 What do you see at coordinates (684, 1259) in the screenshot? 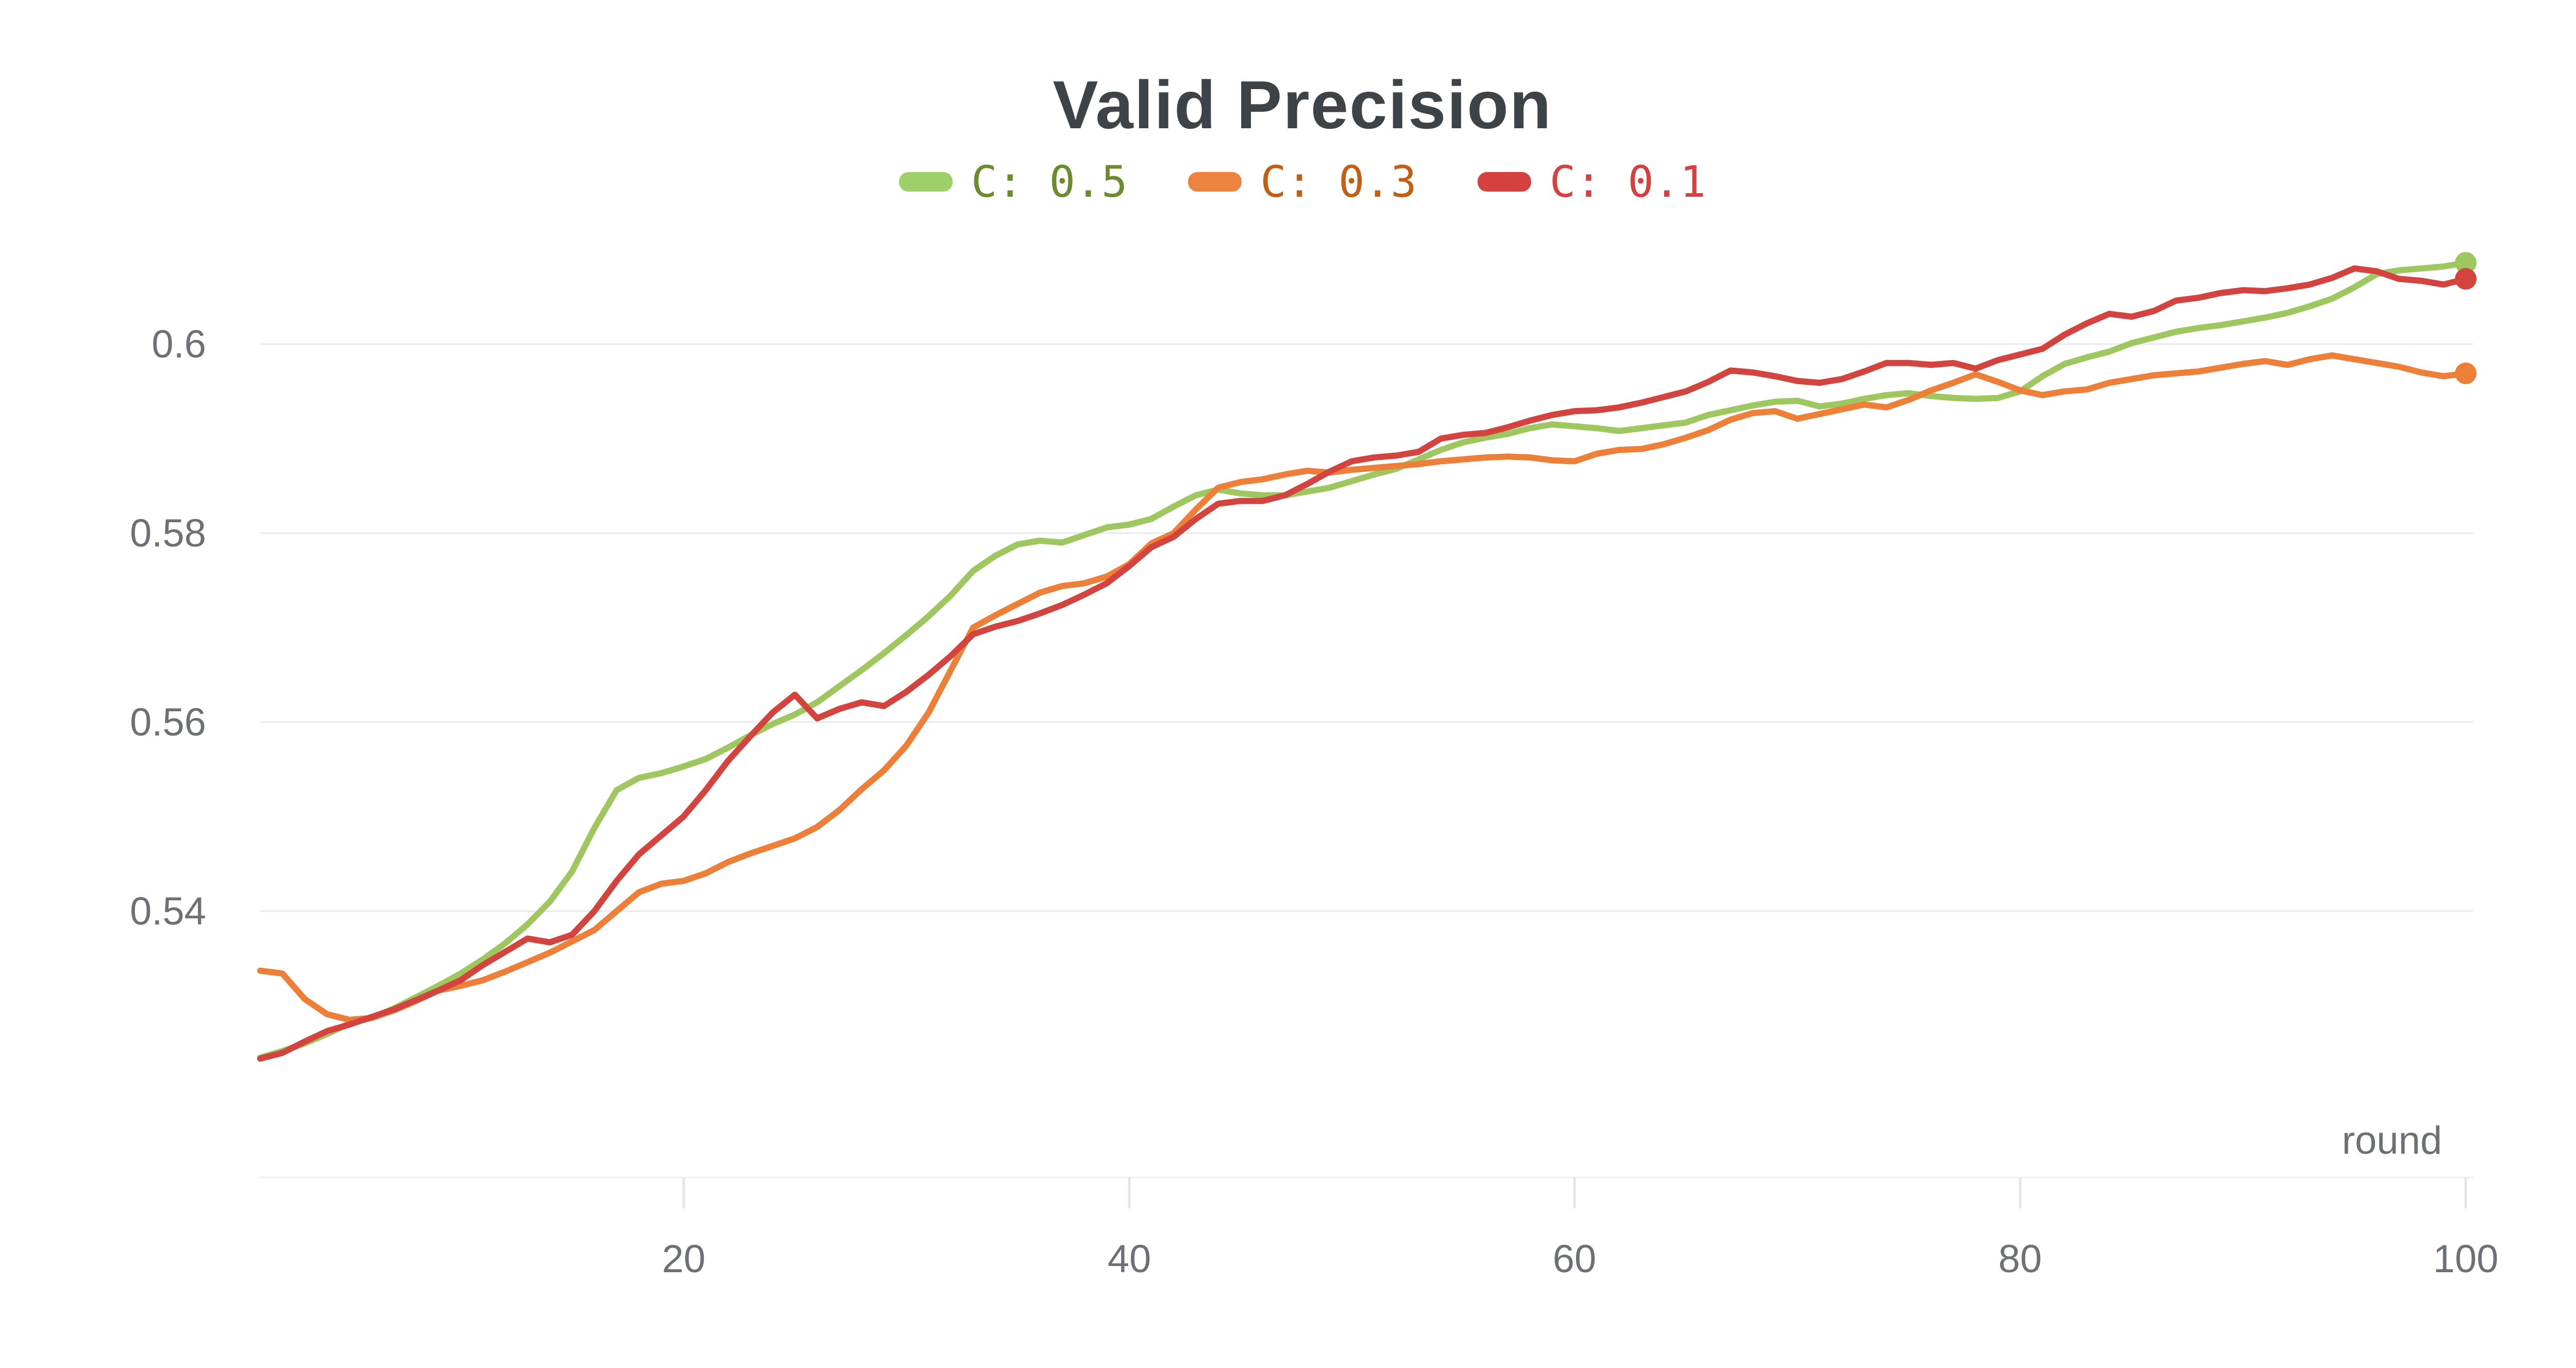
I see `x-tick-label-20: 20` at bounding box center [684, 1259].